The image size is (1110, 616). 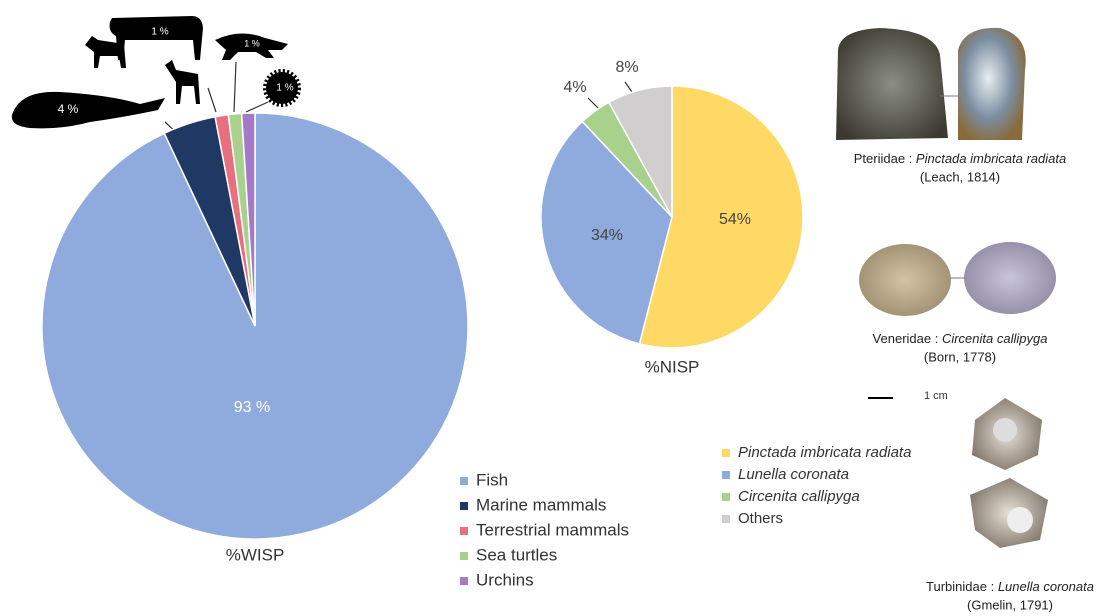 What do you see at coordinates (1046, 586) in the screenshot?
I see `specimen-species: Lunella coronata` at bounding box center [1046, 586].